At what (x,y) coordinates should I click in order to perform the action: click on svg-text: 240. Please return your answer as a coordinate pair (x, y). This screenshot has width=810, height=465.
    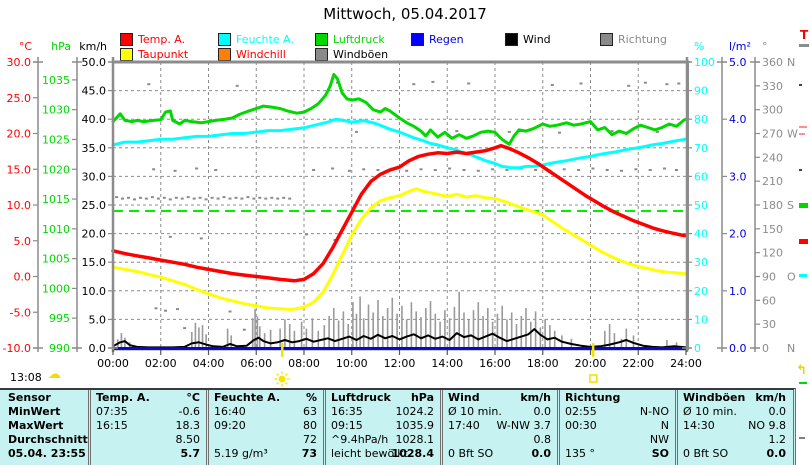
    Looking at the image, I should click on (772, 157).